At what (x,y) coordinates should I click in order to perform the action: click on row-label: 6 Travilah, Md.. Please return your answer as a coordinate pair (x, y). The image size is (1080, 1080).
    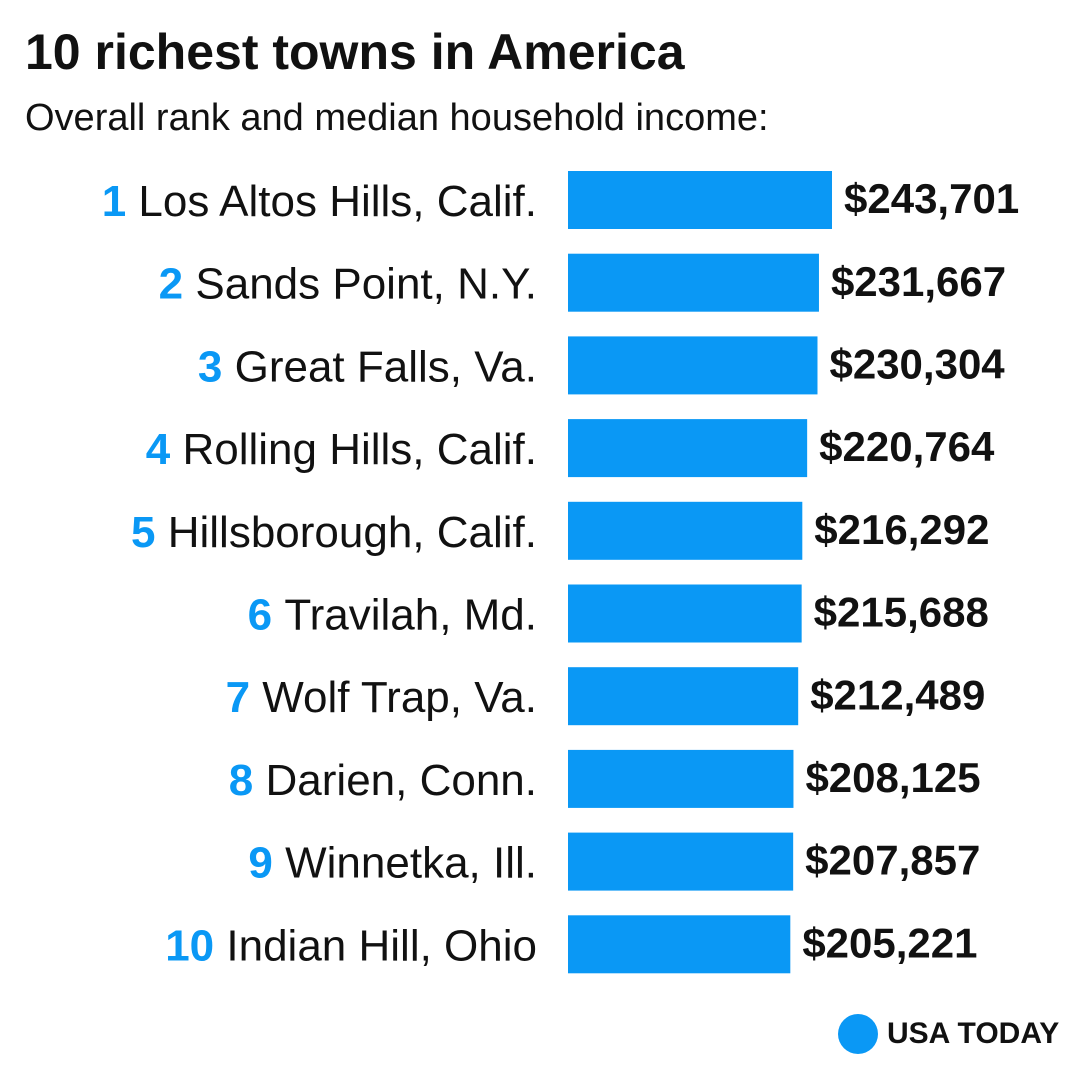
    Looking at the image, I should click on (392, 614).